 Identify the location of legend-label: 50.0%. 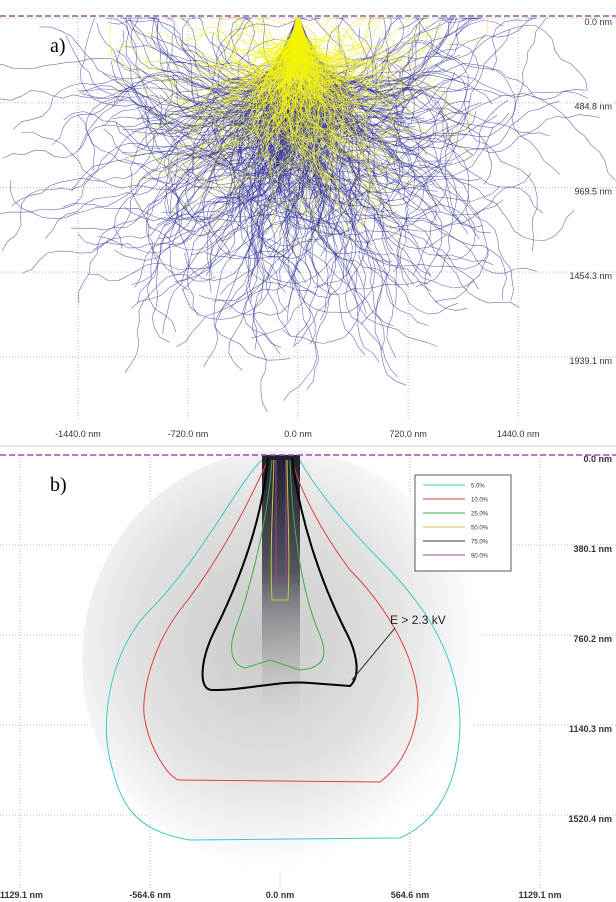
(480, 529).